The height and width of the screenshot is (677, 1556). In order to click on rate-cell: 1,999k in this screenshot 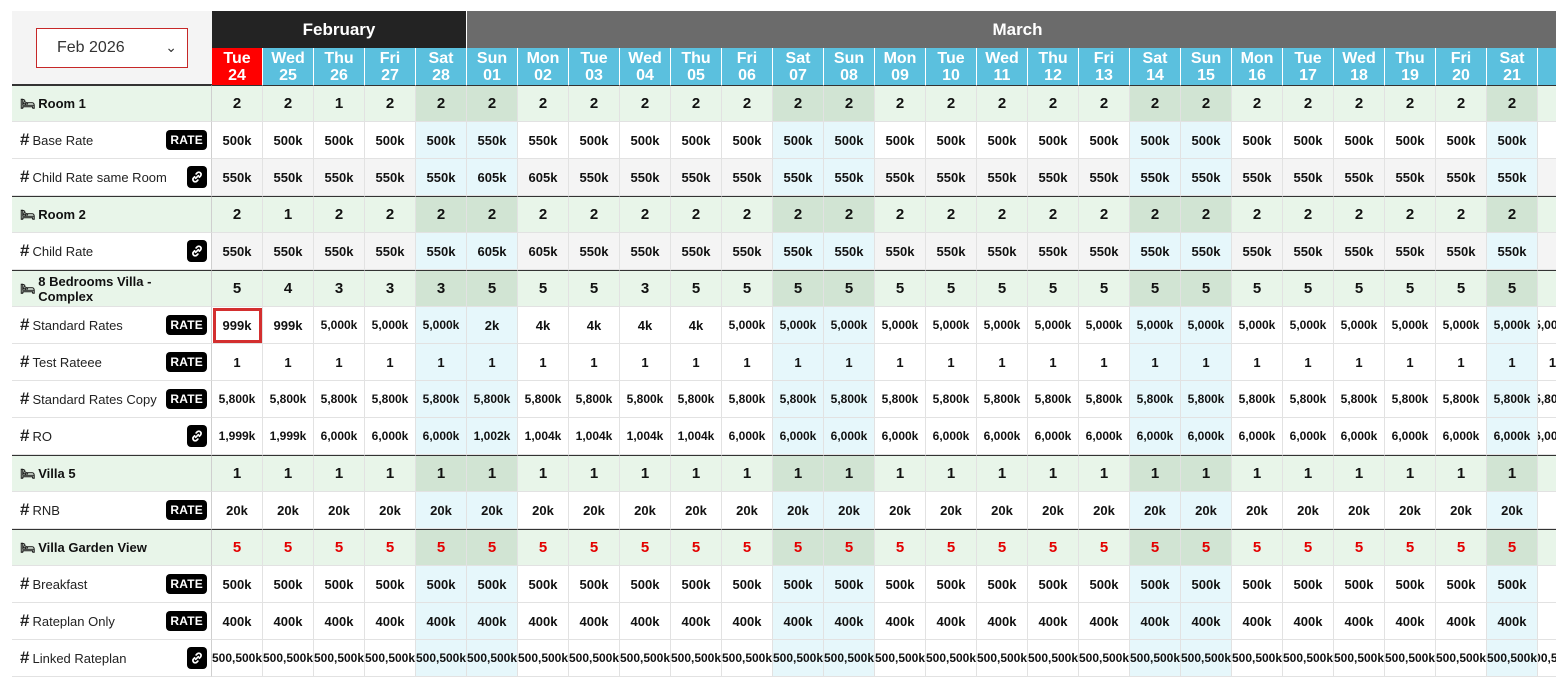, I will do `click(237, 436)`.